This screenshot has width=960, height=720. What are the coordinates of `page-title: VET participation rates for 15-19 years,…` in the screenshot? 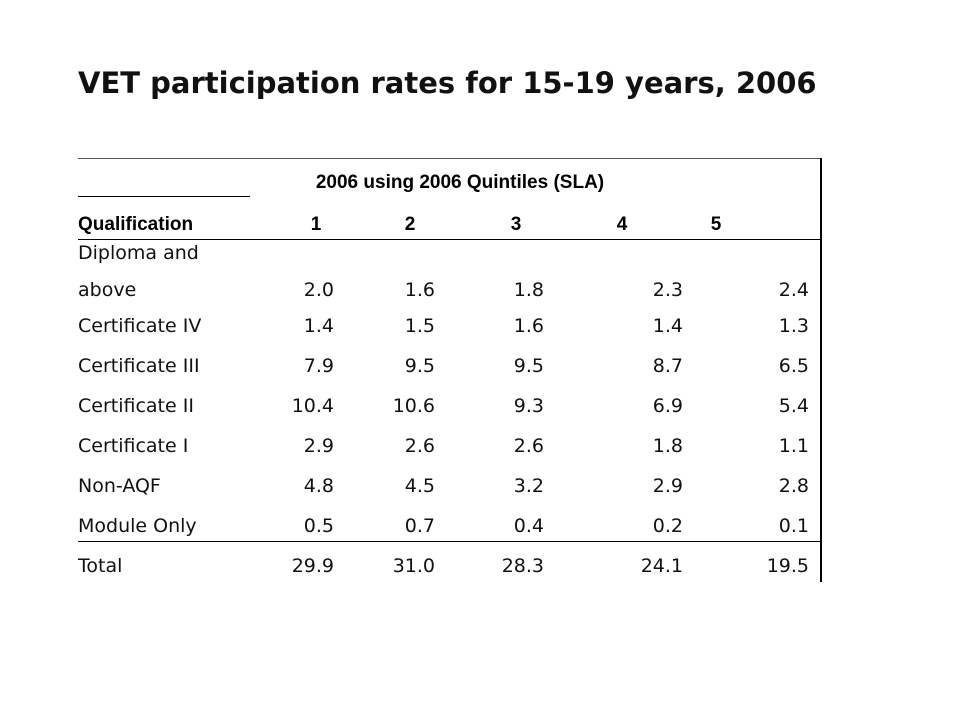 It's located at (447, 83).